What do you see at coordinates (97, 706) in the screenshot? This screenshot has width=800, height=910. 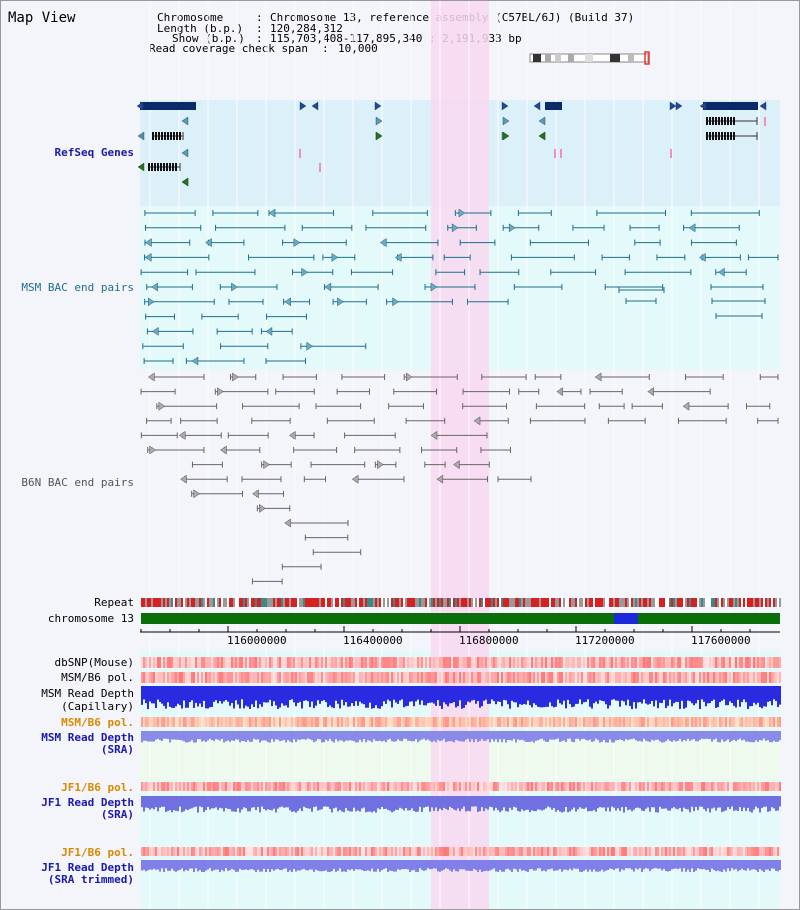 I see `track-label-msm-depth-cap-2: (Capillary)` at bounding box center [97, 706].